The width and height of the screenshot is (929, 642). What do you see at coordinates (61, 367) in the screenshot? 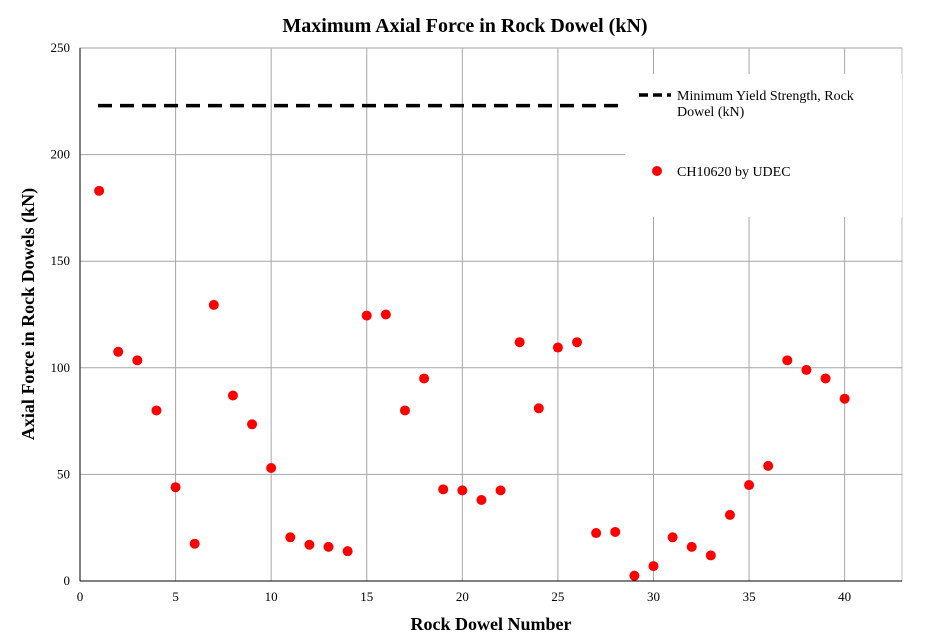
I see `y-tick-label: 100` at bounding box center [61, 367].